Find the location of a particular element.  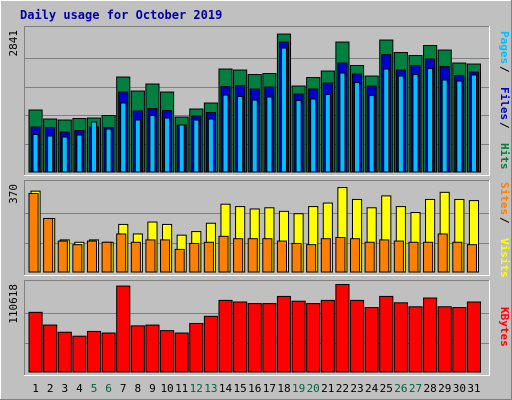

legend-label-files: Files is located at coordinates (504, 103).